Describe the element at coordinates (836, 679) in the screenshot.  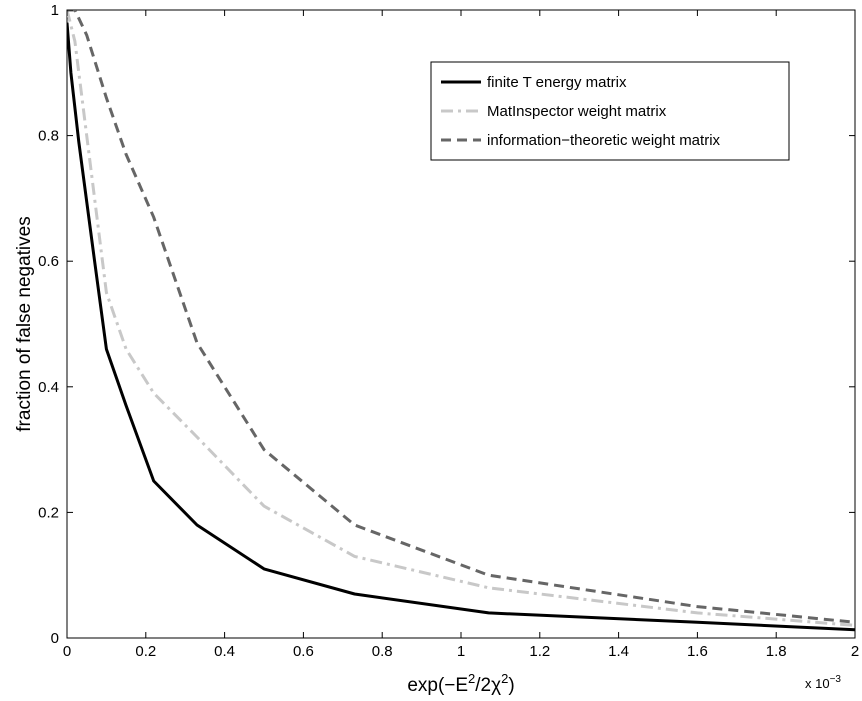
I see `x-axis-multiplier-exponent: −3` at that location.